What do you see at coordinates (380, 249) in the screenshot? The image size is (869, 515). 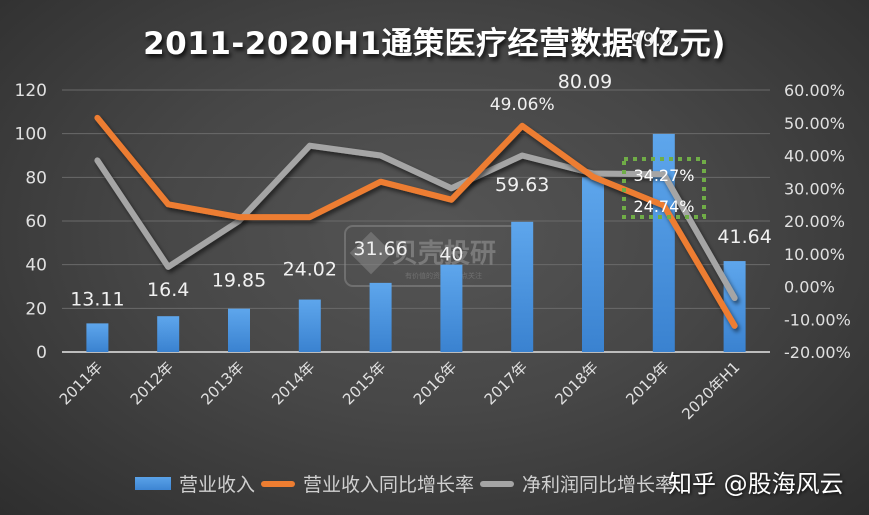 I see `svg-text: 31.66` at bounding box center [380, 249].